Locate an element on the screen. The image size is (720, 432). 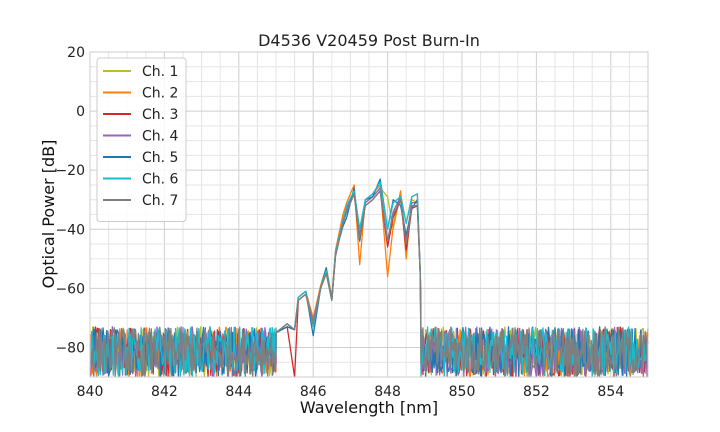
y-tick-label: −40 is located at coordinates (70, 230).